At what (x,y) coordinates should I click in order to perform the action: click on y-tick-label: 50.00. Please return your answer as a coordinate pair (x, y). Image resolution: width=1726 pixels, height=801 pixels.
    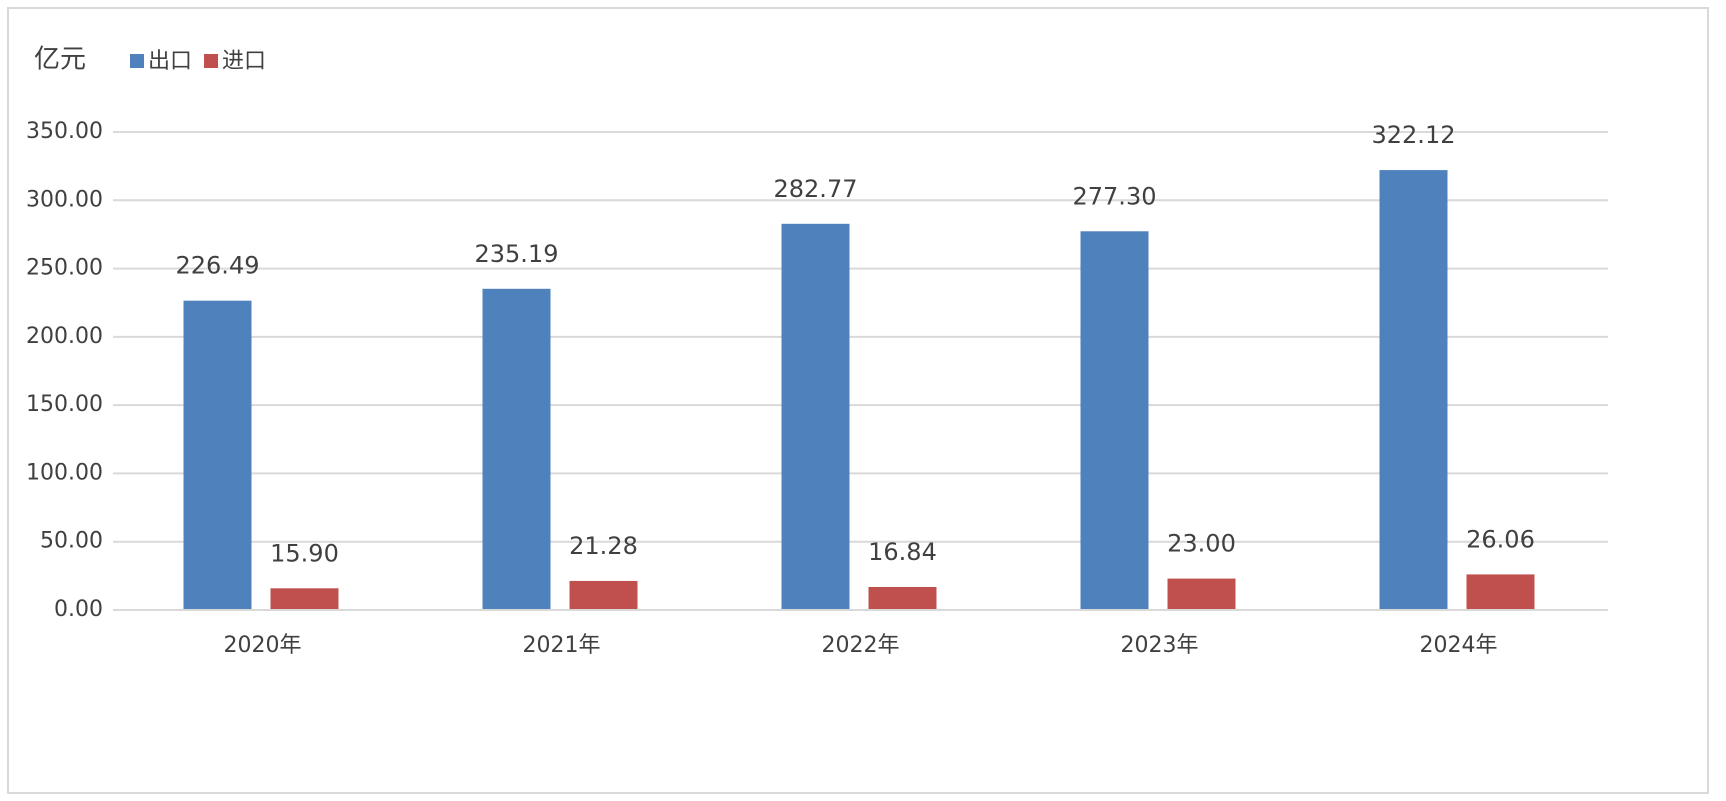
    Looking at the image, I should click on (71, 541).